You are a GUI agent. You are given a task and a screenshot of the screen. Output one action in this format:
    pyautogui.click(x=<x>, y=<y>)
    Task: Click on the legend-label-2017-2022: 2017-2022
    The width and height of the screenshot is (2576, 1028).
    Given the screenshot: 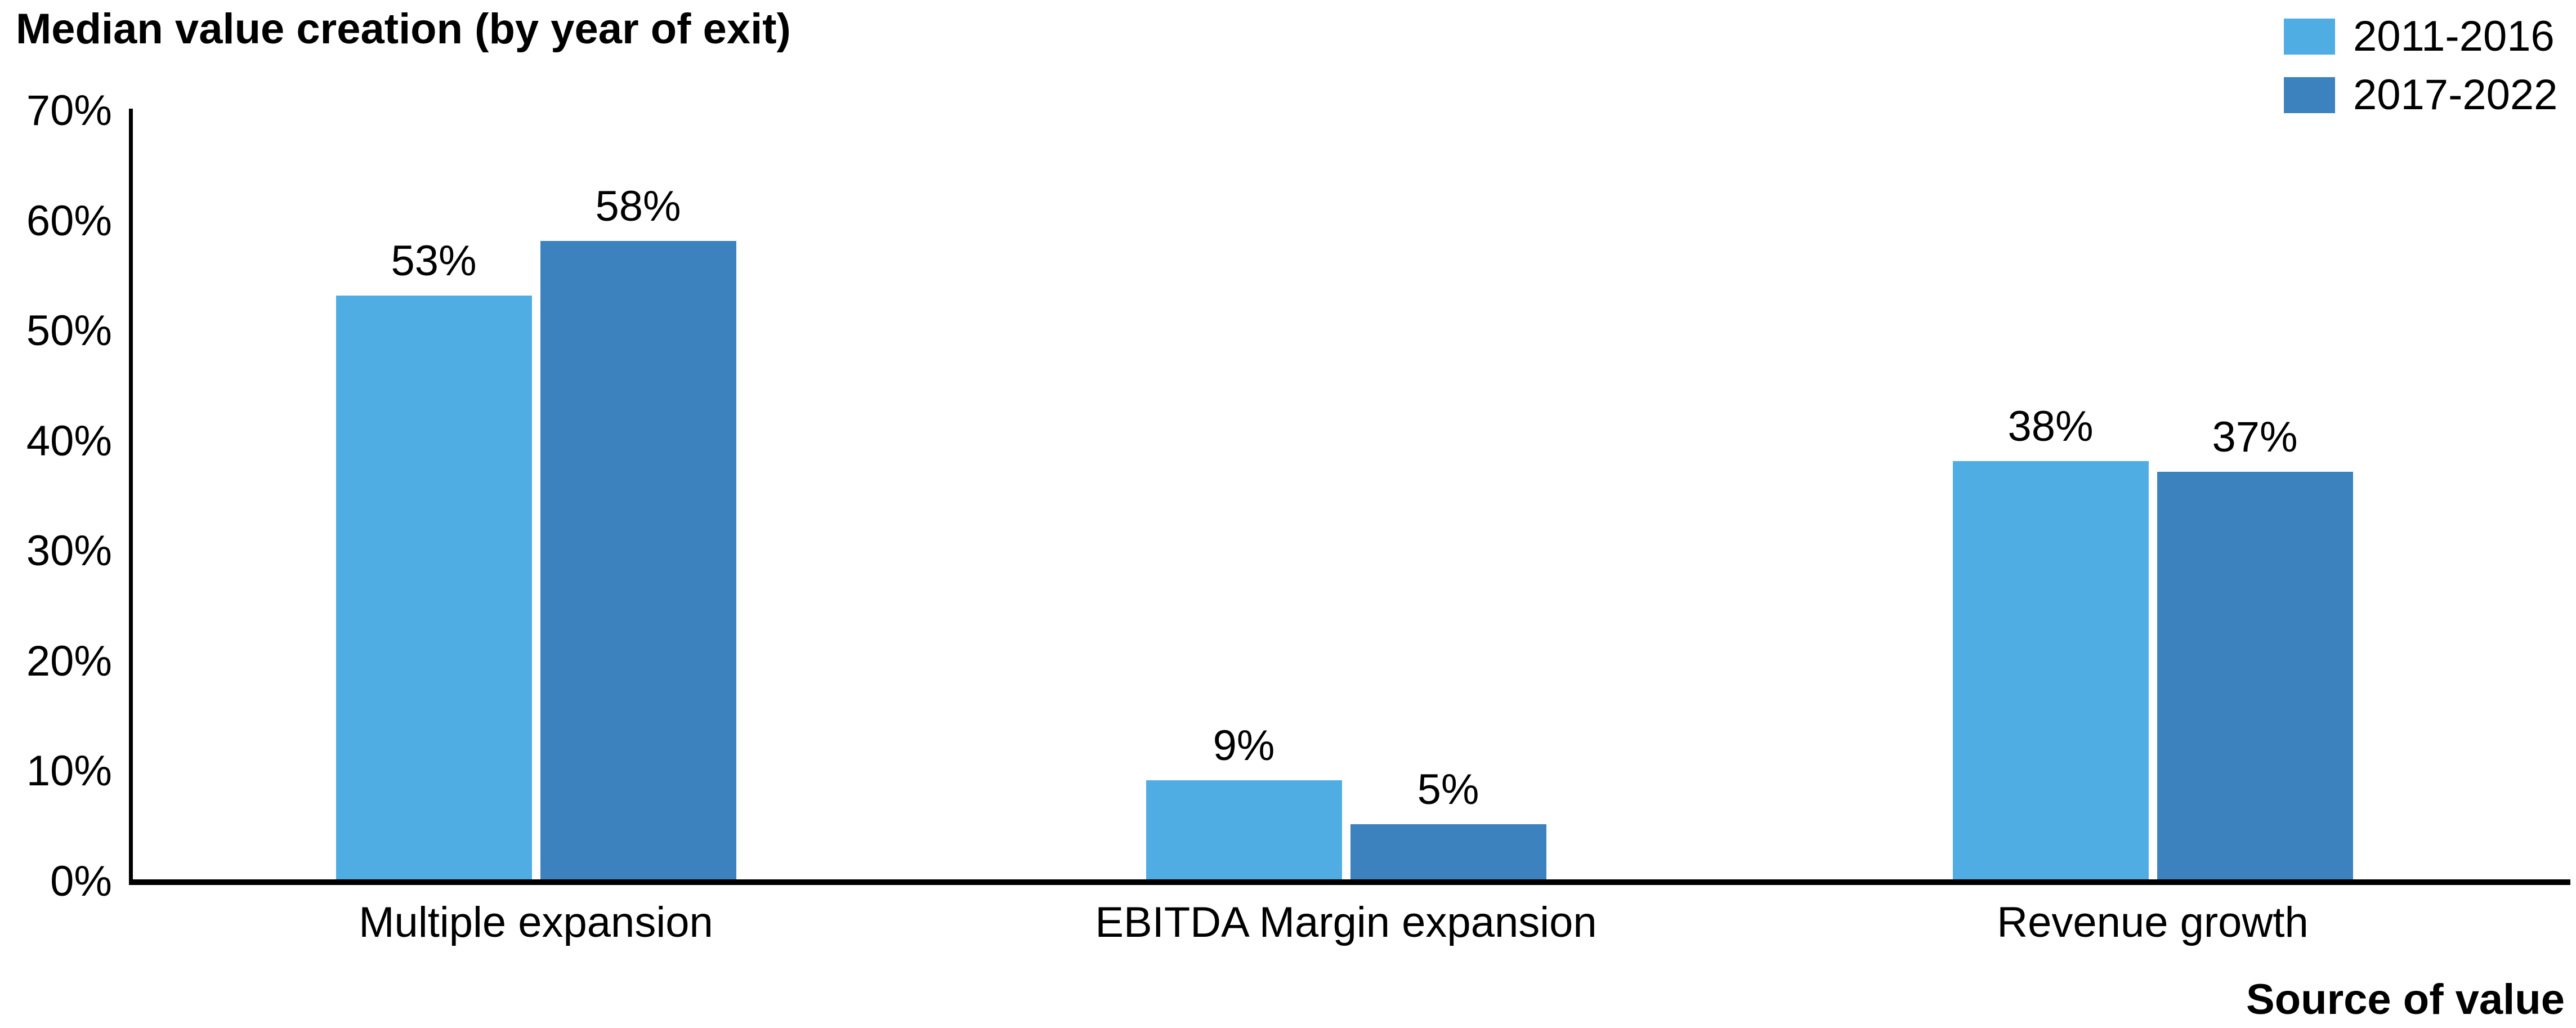 What is the action you would take?
    pyautogui.click(x=2455, y=95)
    